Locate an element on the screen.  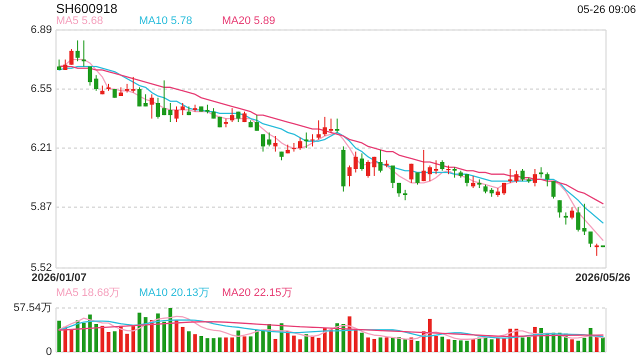
x-tick-label: 2026/01/07 is located at coordinates (59, 278).